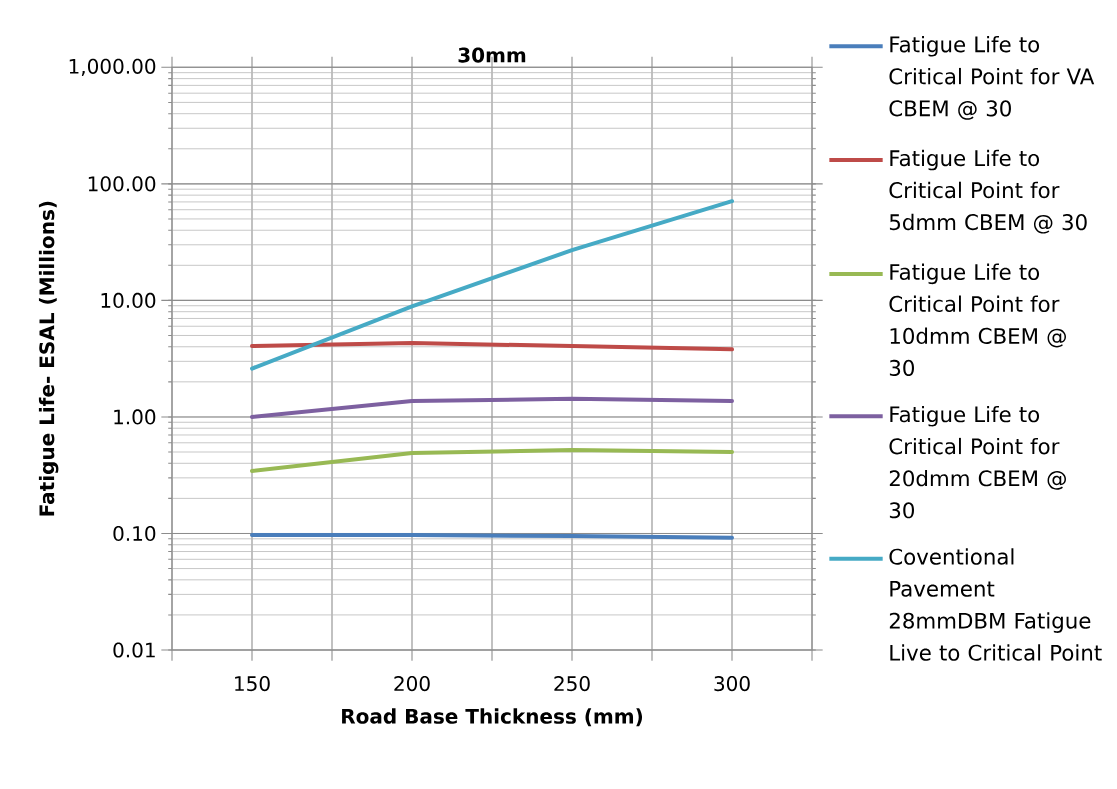 The width and height of the screenshot is (1117, 789). What do you see at coordinates (135, 417) in the screenshot?
I see `y-tick-label: 1.00` at bounding box center [135, 417].